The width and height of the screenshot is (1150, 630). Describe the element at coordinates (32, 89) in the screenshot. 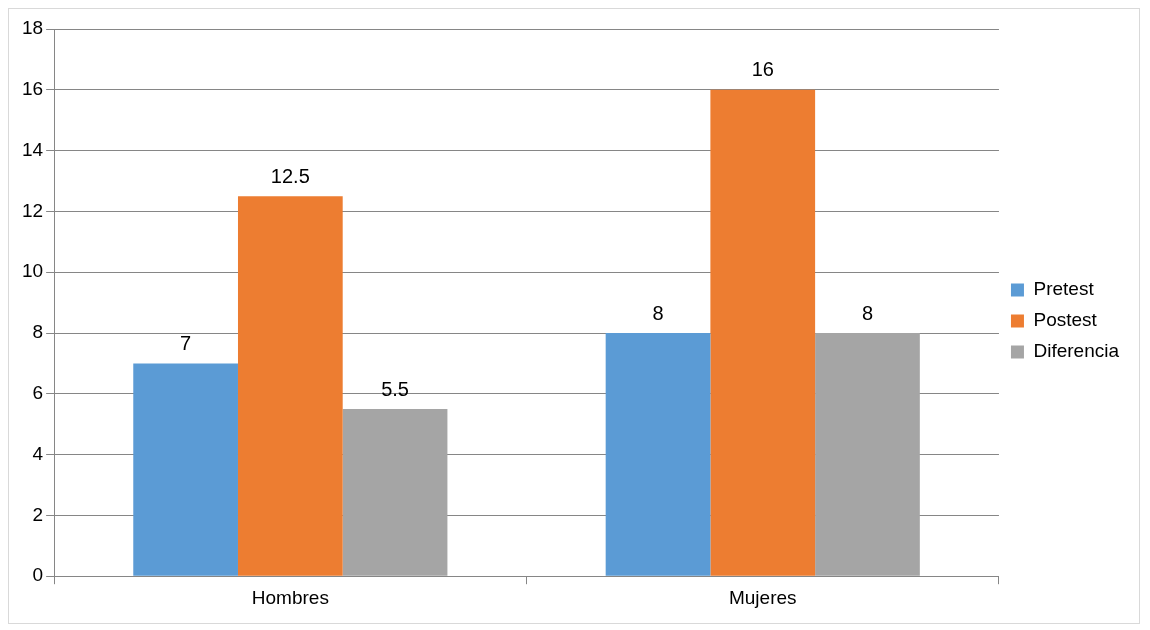

I see `y-tick-label: 16` at that location.